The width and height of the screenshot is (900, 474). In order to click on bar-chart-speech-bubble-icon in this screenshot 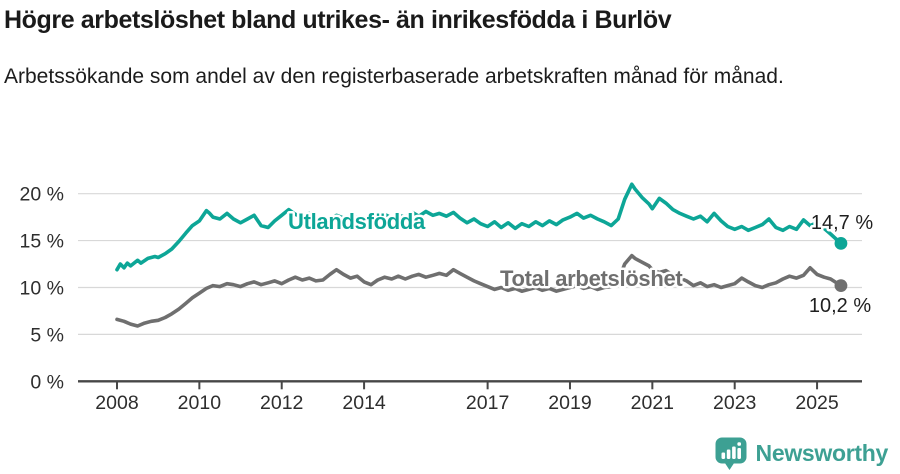, I will do `click(731, 453)`.